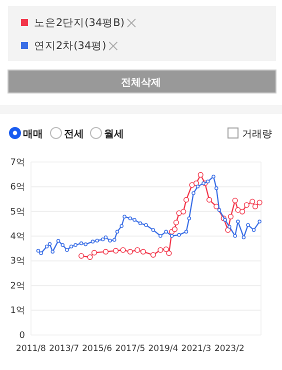 The height and width of the screenshot is (370, 282). What do you see at coordinates (17, 237) in the screenshot?
I see `y-tick-label: 4억` at bounding box center [17, 237].